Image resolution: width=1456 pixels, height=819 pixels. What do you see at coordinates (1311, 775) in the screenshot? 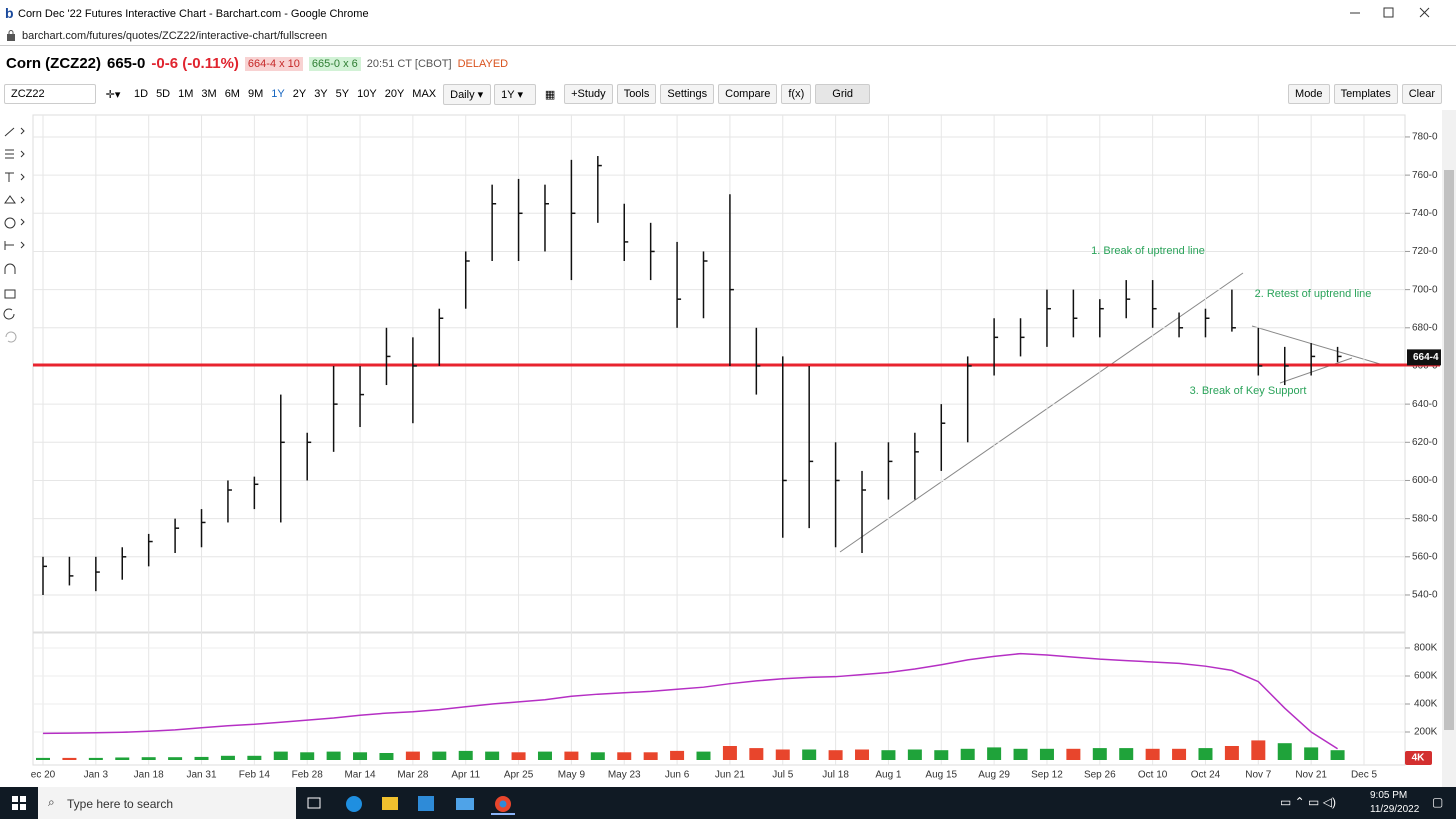
I see `x-tick-label: Nov 21` at bounding box center [1311, 775].